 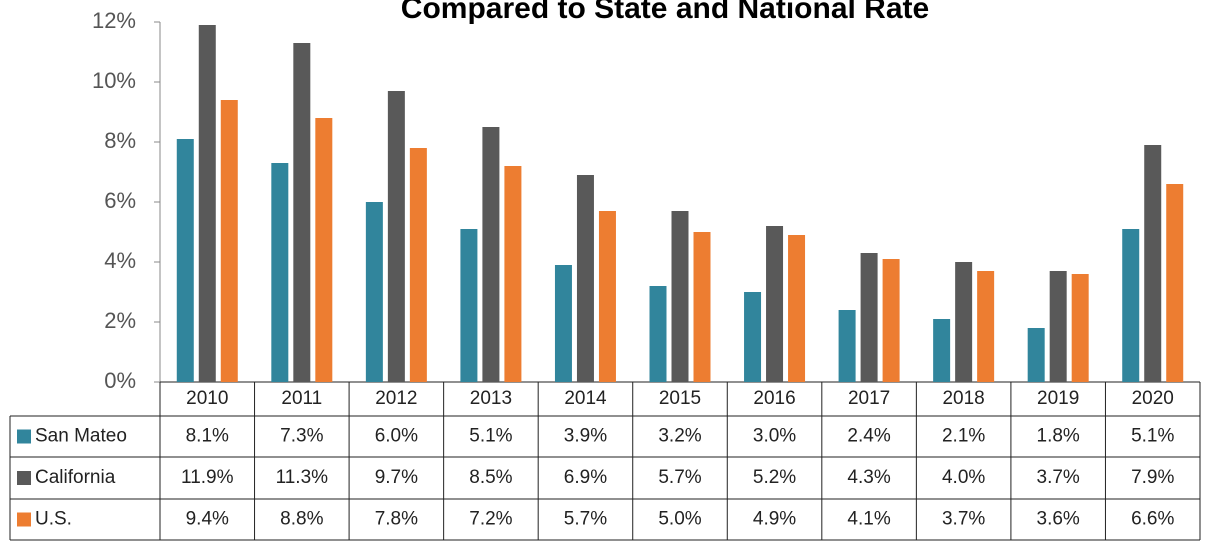 I want to click on data-label: 11.3%, so click(x=302, y=477).